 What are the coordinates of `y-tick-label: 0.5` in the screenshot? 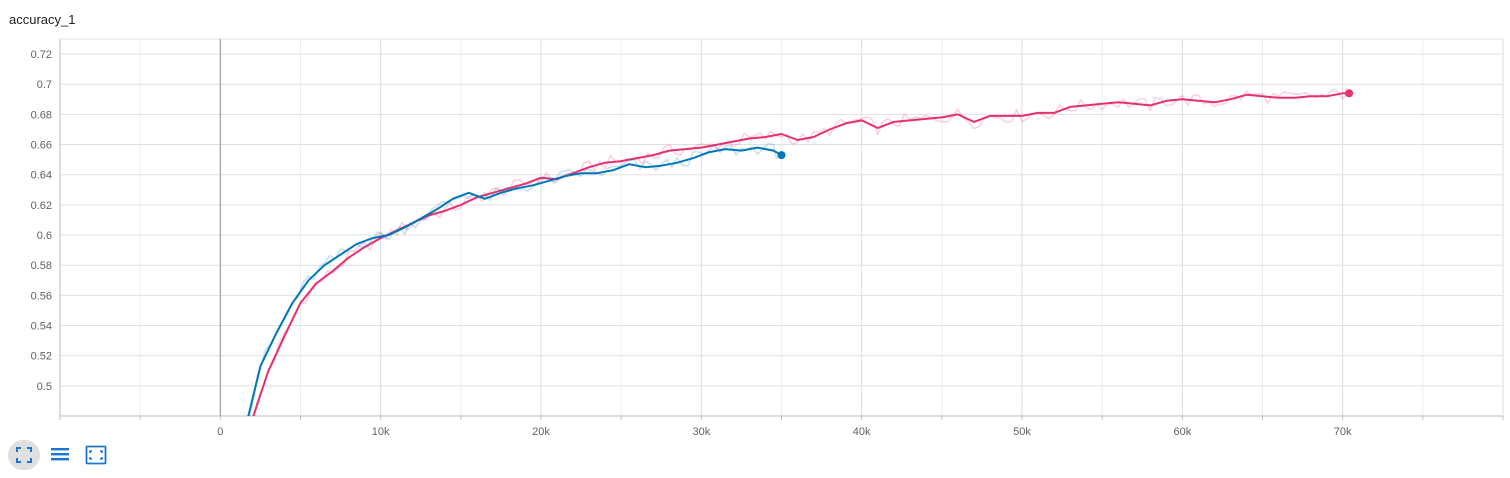 It's located at (44, 387).